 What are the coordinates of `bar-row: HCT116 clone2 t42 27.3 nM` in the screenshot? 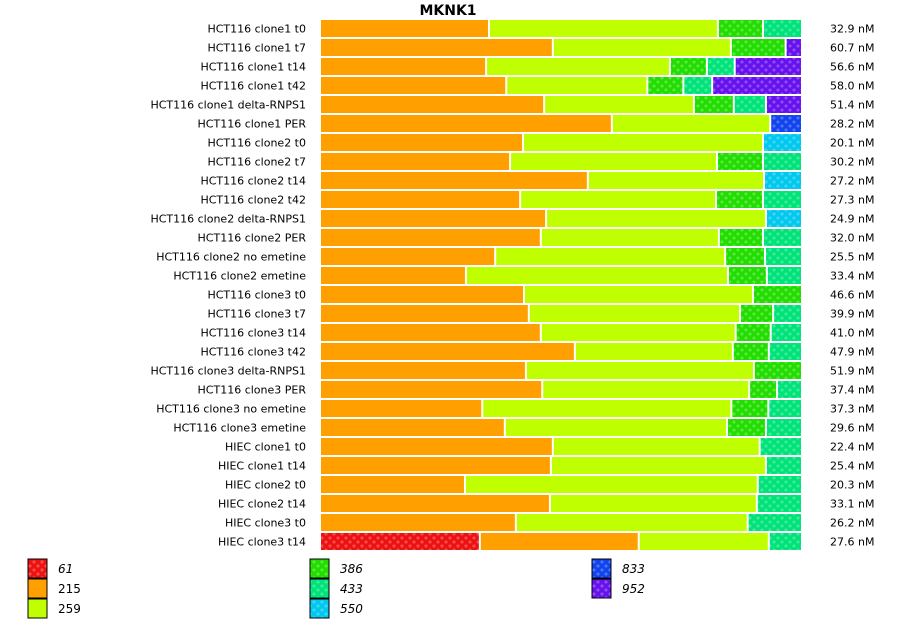 It's located at (537, 199).